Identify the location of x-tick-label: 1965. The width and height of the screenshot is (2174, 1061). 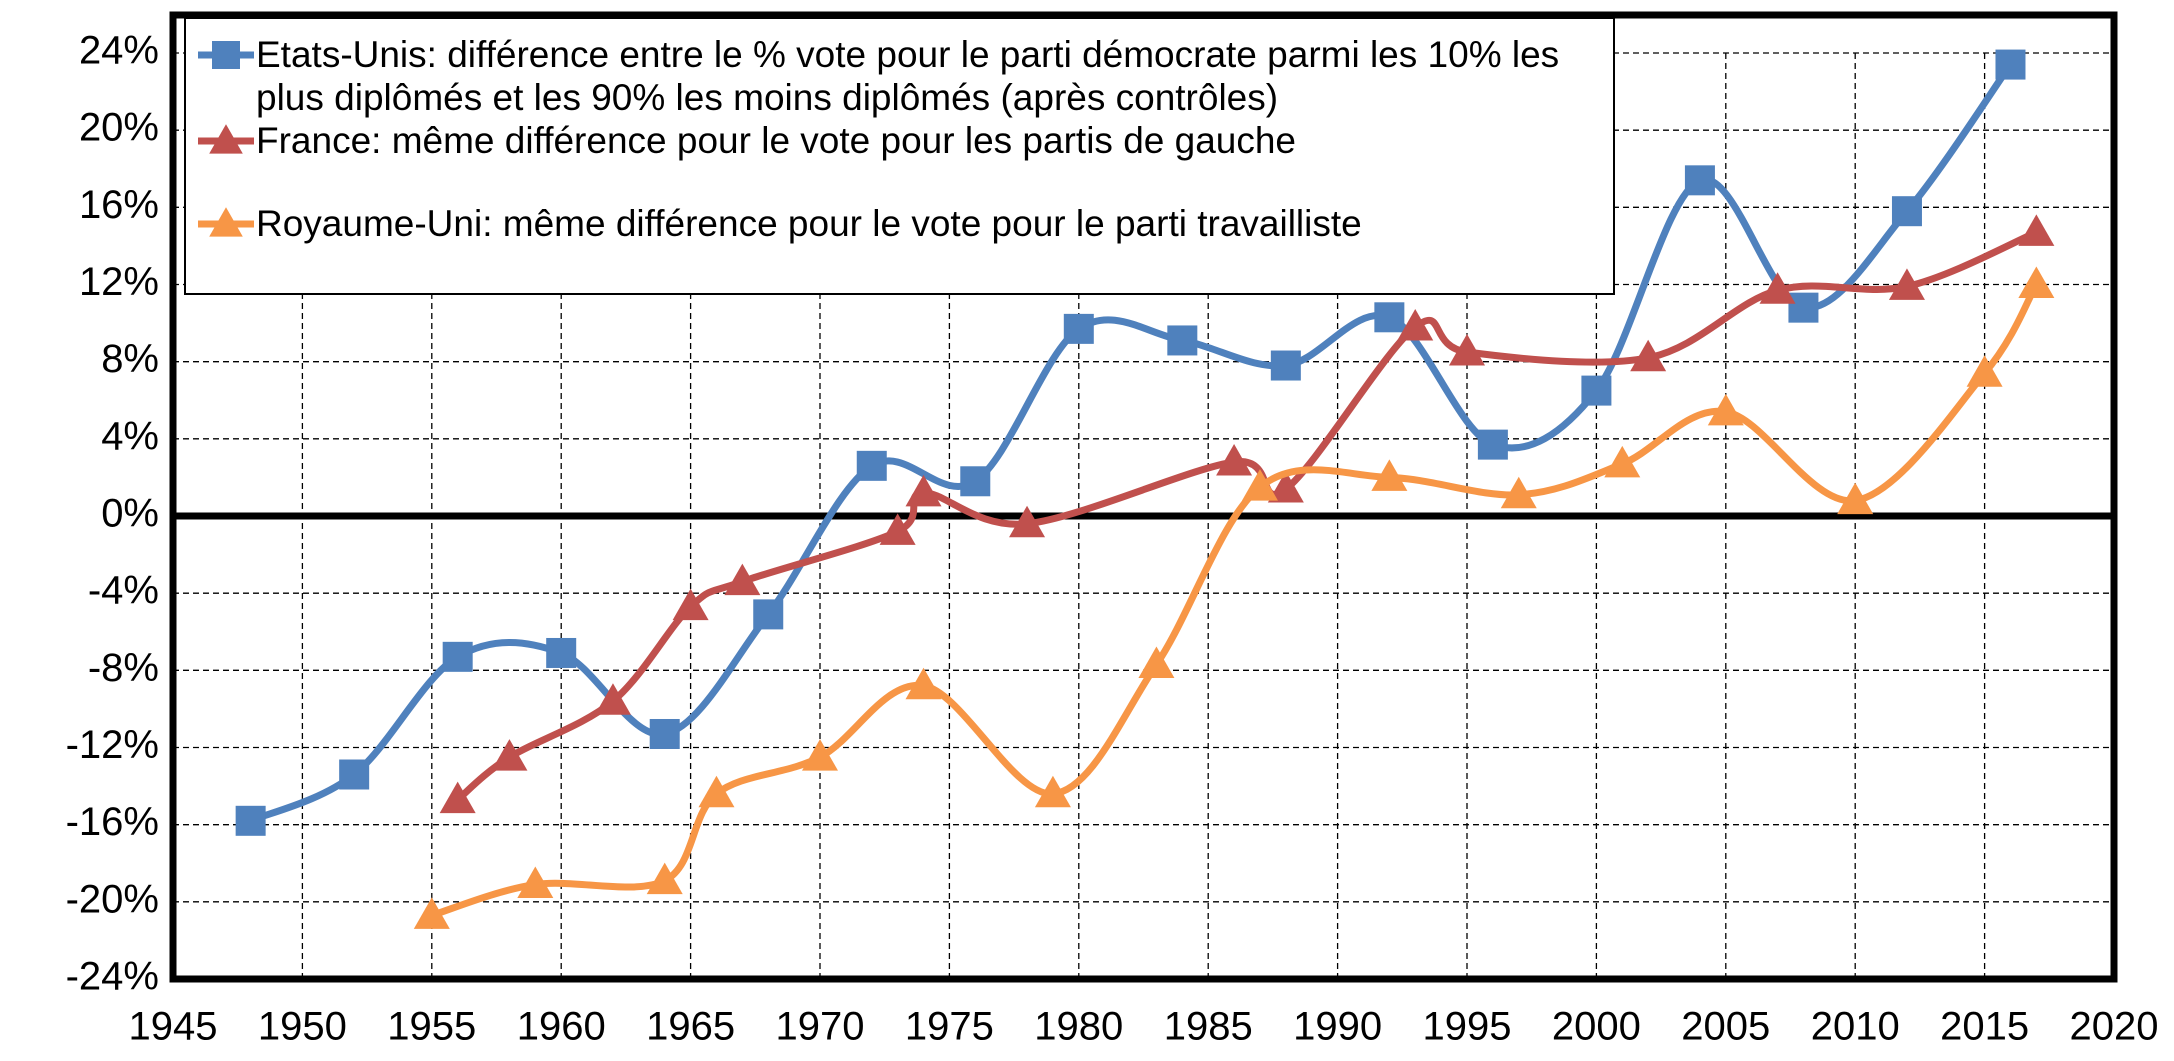
(690, 1027).